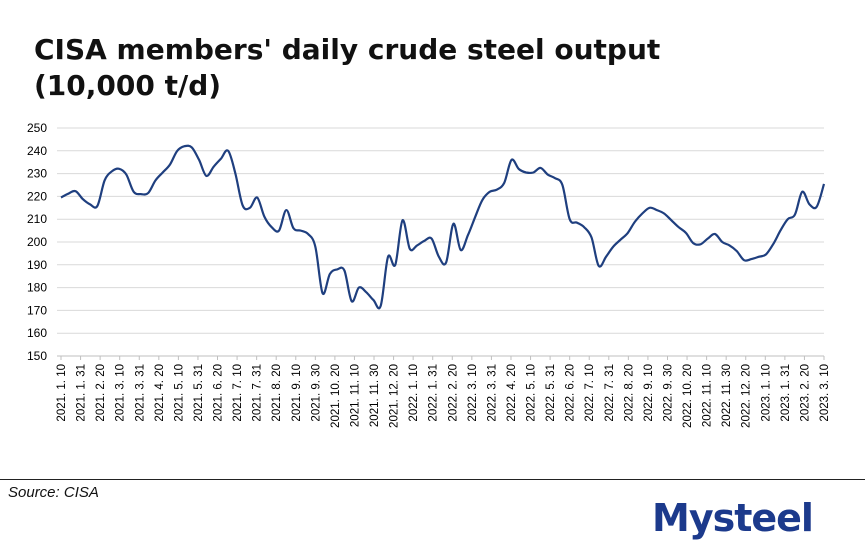 The image size is (865, 552). Describe the element at coordinates (727, 395) in the screenshot. I see `x-tick-label: 2022. 11. 30` at that location.